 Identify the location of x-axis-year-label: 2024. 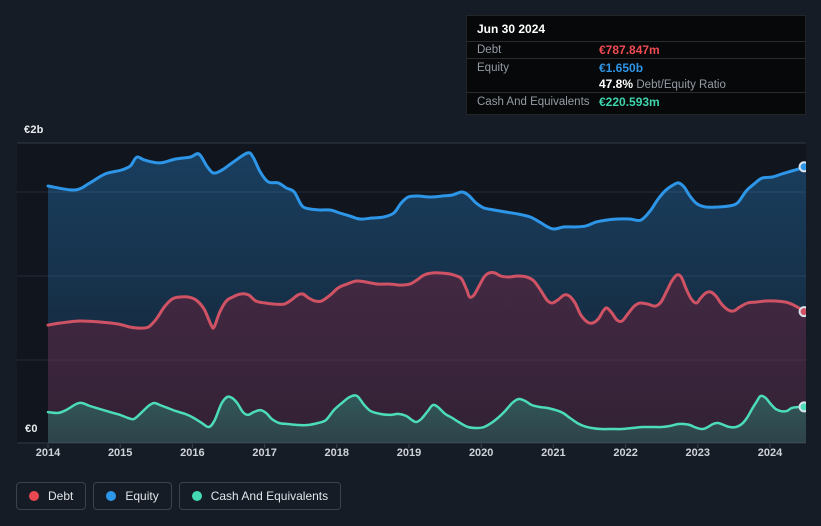
(770, 453).